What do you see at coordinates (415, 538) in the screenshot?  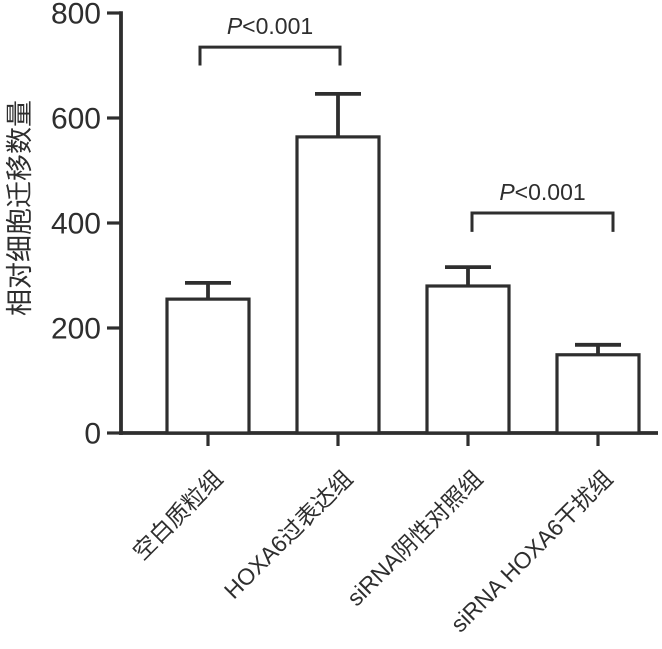 I see `x-category-label: siRNA阴性对照组` at bounding box center [415, 538].